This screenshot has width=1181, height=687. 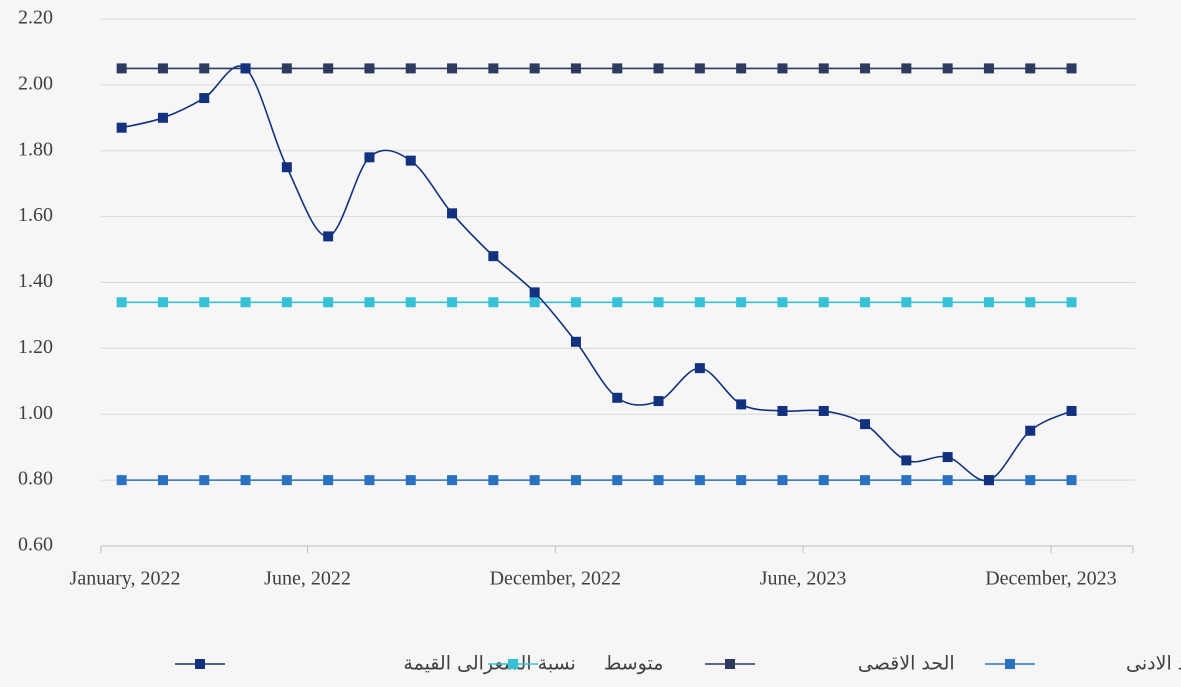 What do you see at coordinates (307, 579) in the screenshot?
I see `x-tick-label: June, 2022` at bounding box center [307, 579].